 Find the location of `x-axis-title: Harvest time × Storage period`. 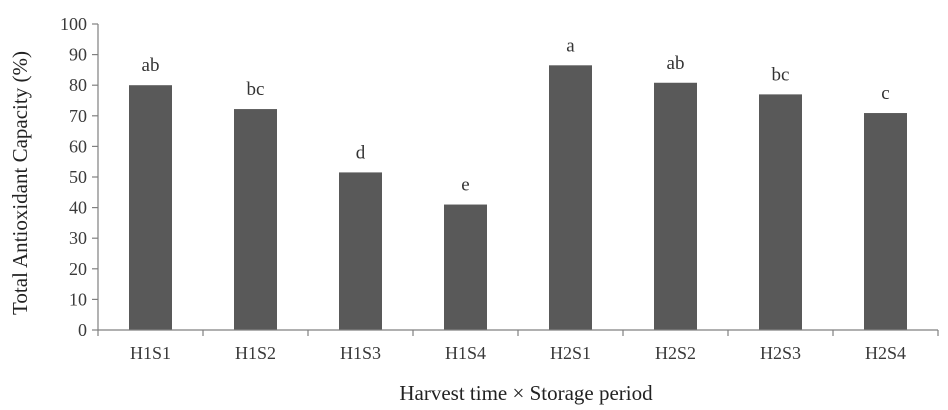

x-axis-title: Harvest time × Storage period is located at coordinates (526, 393).